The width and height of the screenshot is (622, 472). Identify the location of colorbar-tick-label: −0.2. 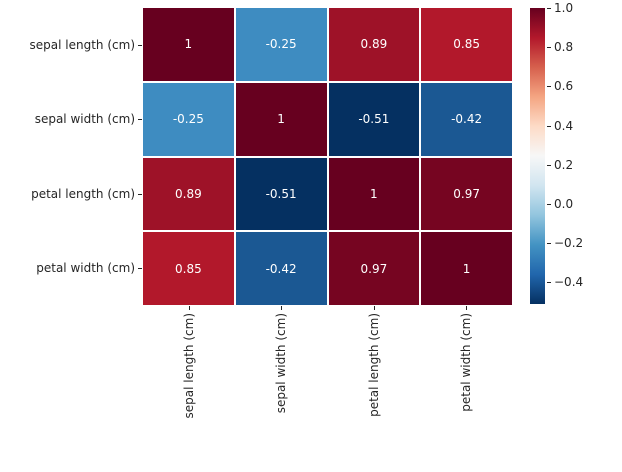
(569, 243).